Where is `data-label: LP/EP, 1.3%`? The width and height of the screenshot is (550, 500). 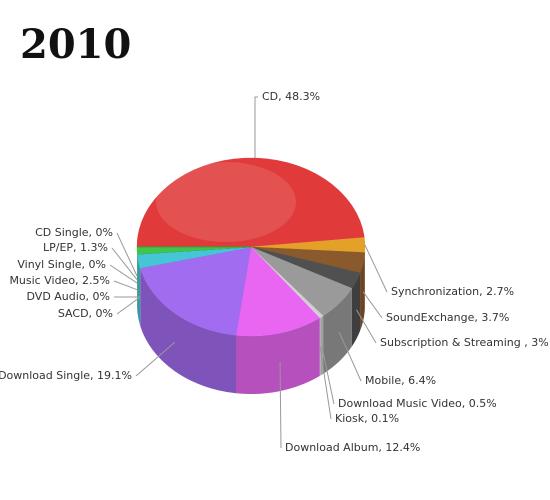 data-label: LP/EP, 1.3% is located at coordinates (75, 247).